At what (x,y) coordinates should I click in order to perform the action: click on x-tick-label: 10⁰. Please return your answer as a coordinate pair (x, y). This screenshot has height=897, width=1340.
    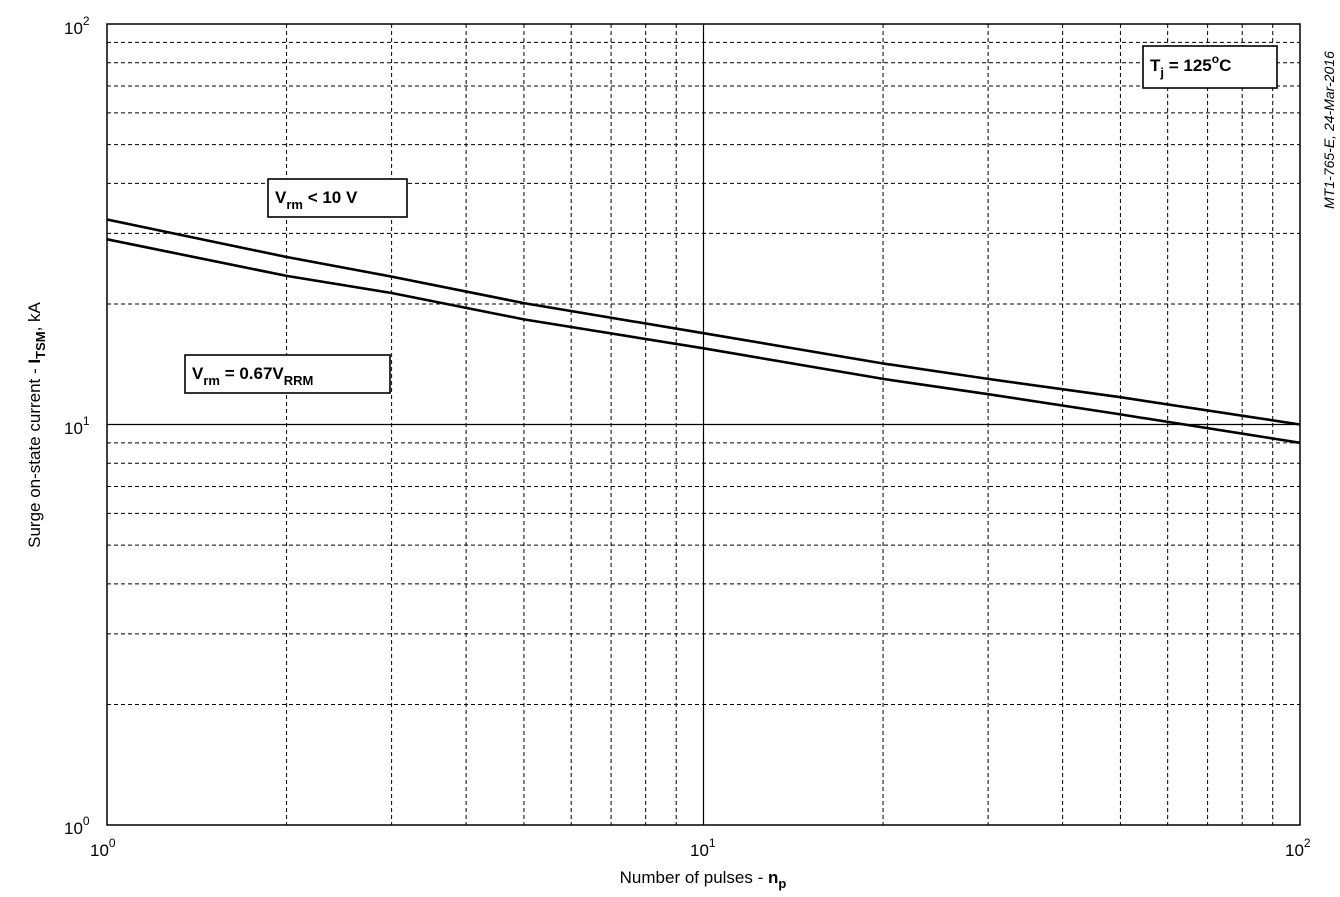
    Looking at the image, I should click on (103, 848).